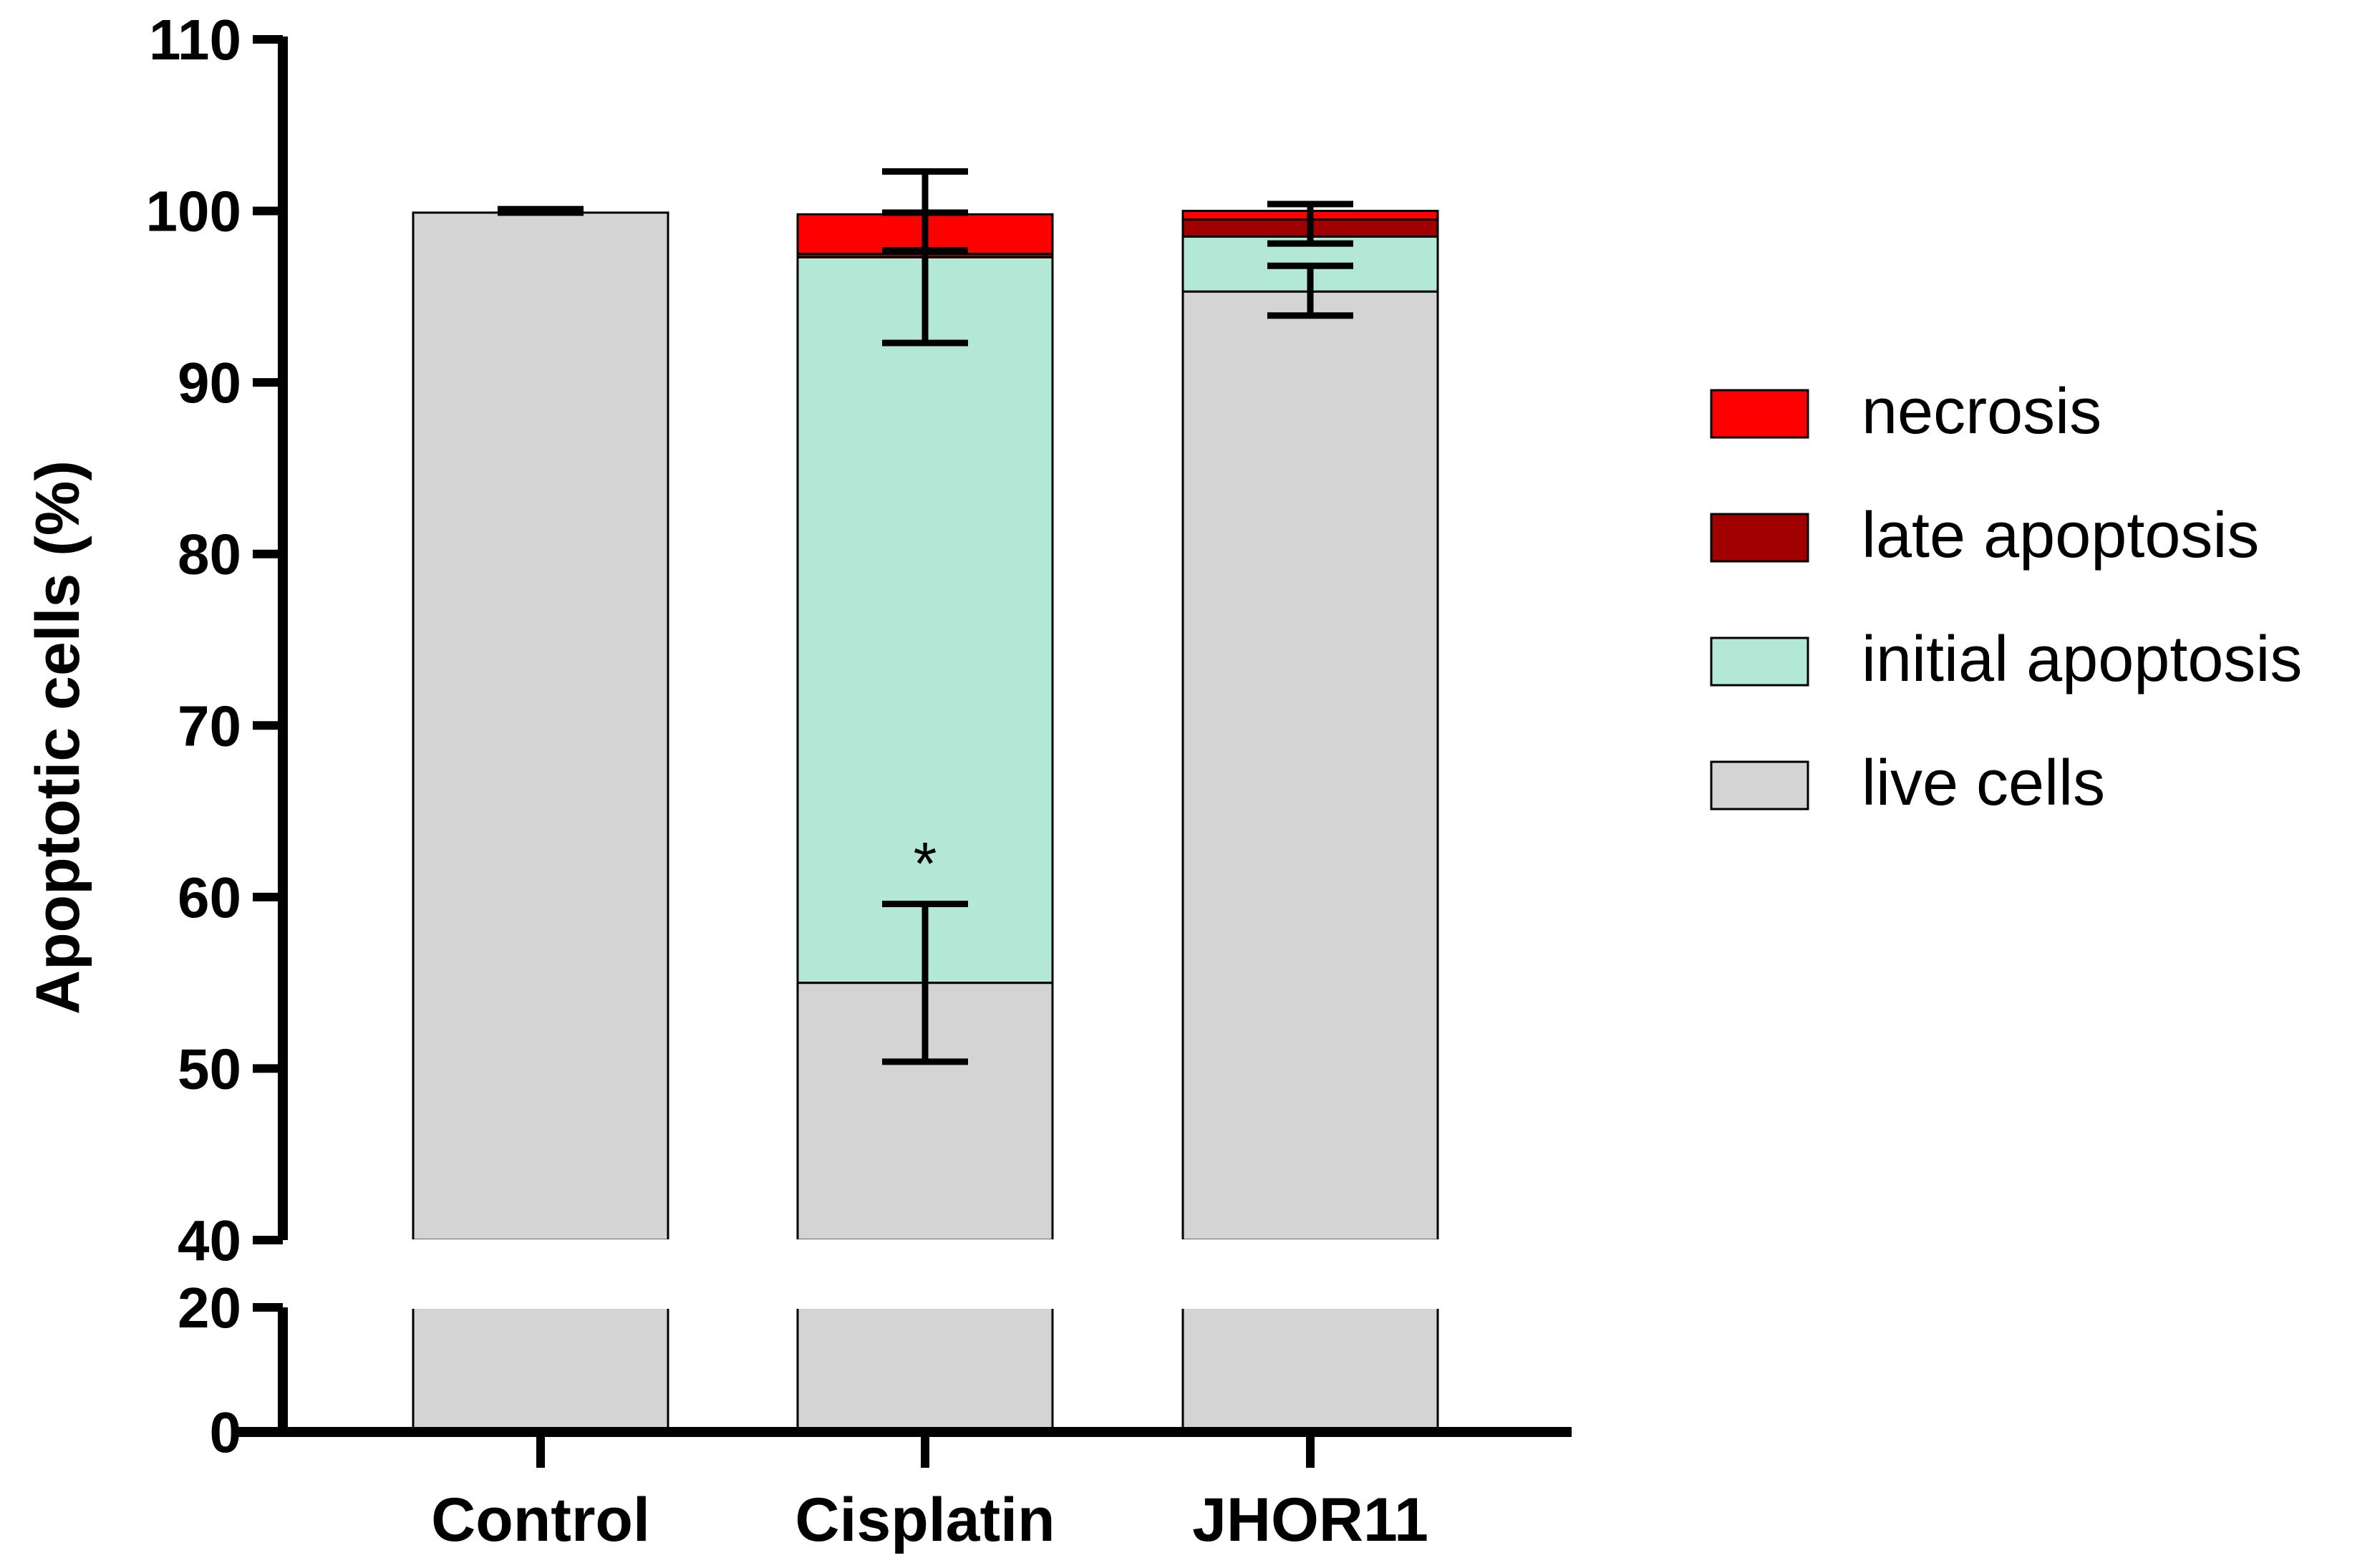 This screenshot has height=1568, width=2380. I want to click on y-tick-label-20: 20, so click(210, 1308).